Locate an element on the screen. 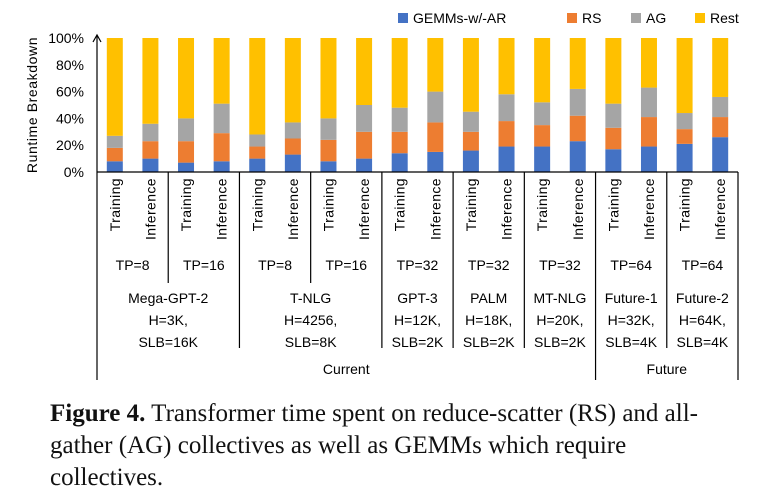 Image resolution: width=760 pixels, height=497 pixels. legend-swatch-rs is located at coordinates (572, 18).